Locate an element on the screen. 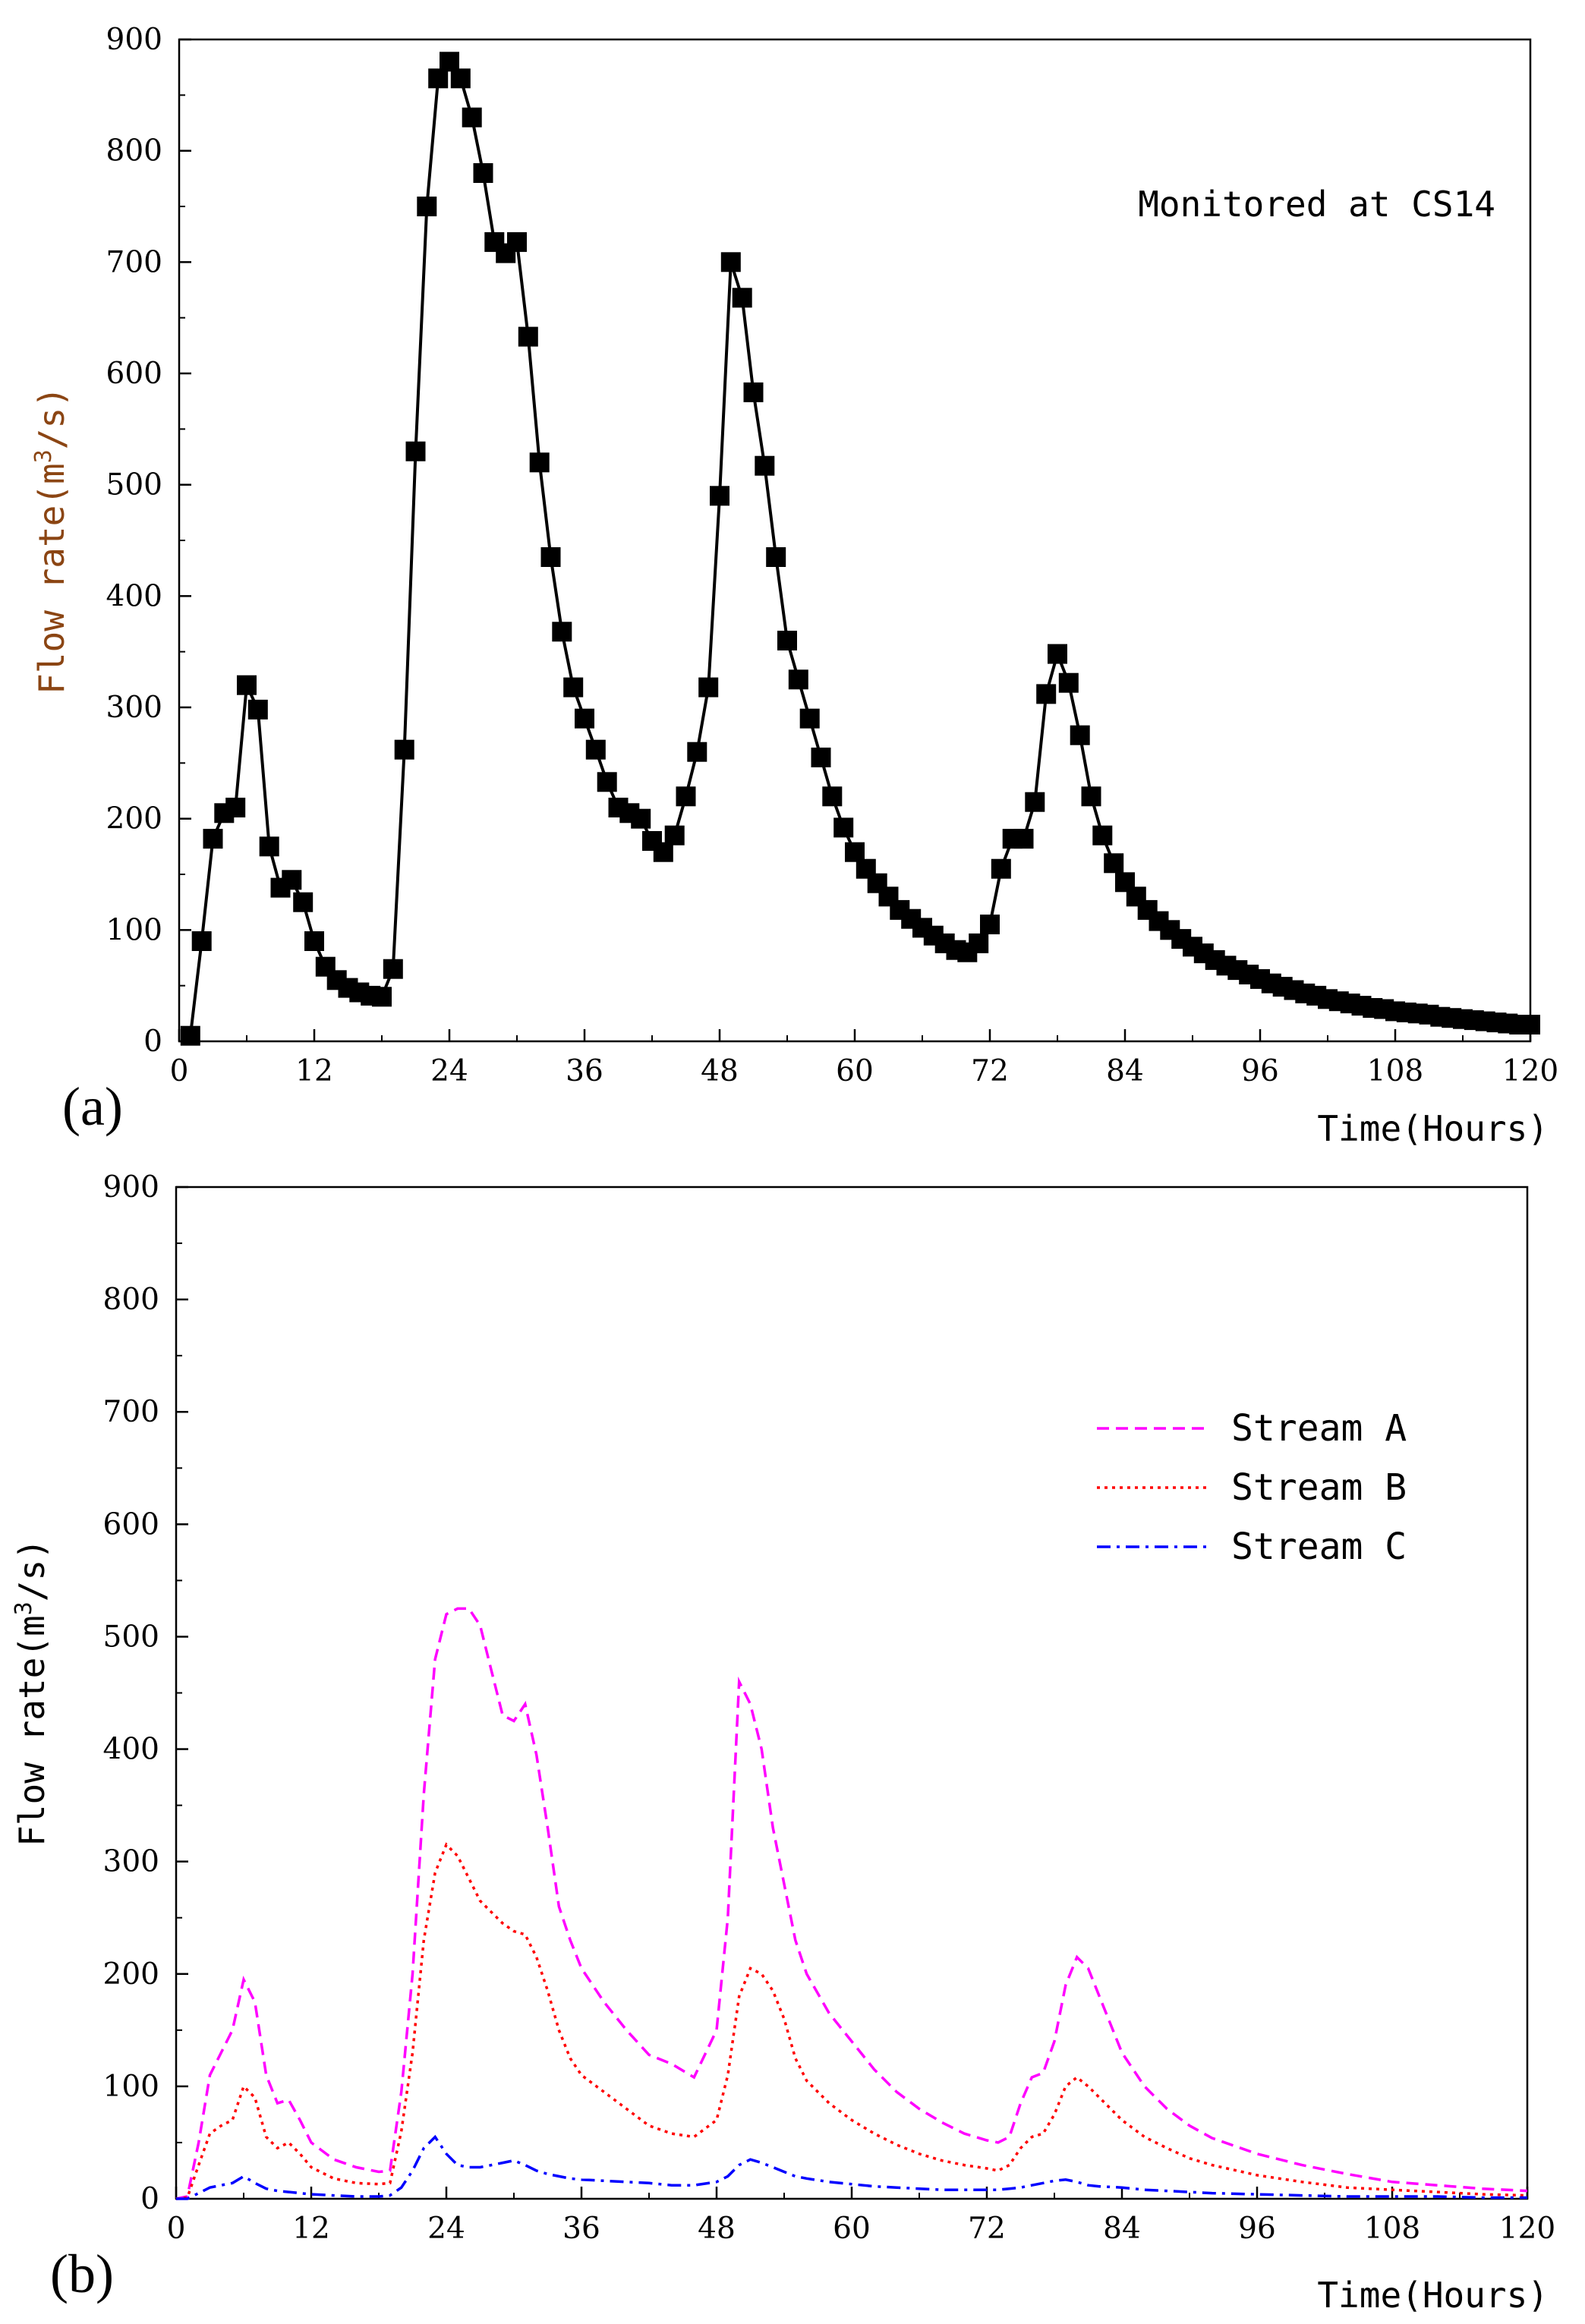 The image size is (1585, 2324). x-tick-label: 0 is located at coordinates (179, 1071).